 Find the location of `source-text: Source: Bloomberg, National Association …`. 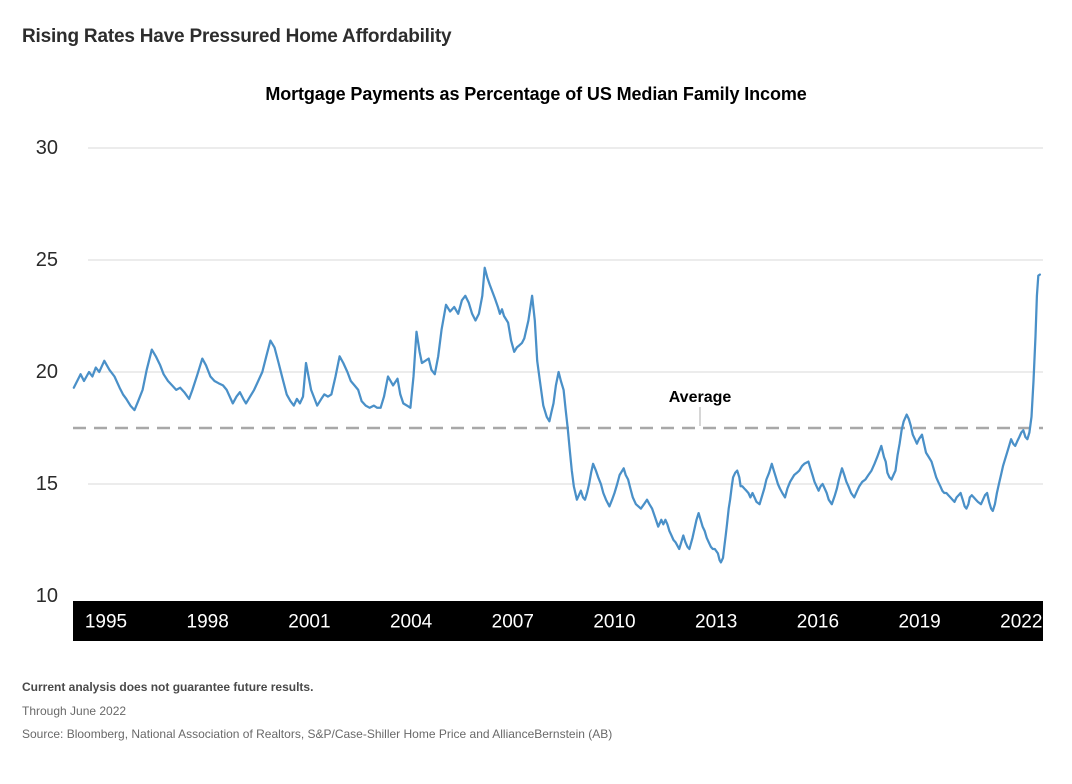

source-text: Source: Bloomberg, National Association … is located at coordinates (317, 734).